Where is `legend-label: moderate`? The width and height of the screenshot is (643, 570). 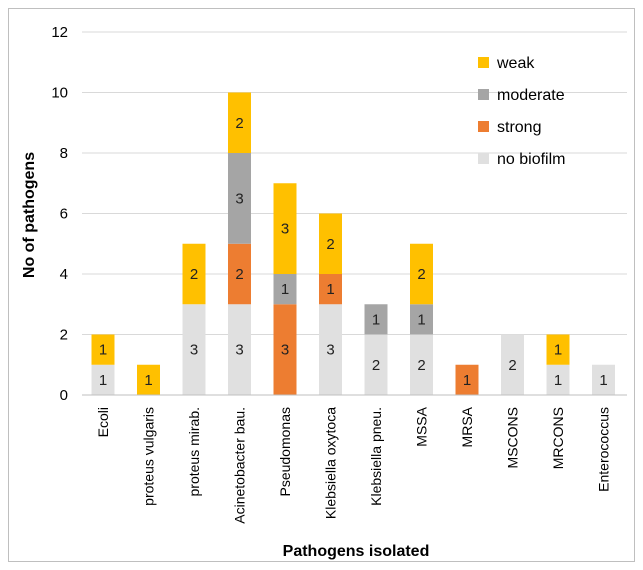 legend-label: moderate is located at coordinates (531, 95).